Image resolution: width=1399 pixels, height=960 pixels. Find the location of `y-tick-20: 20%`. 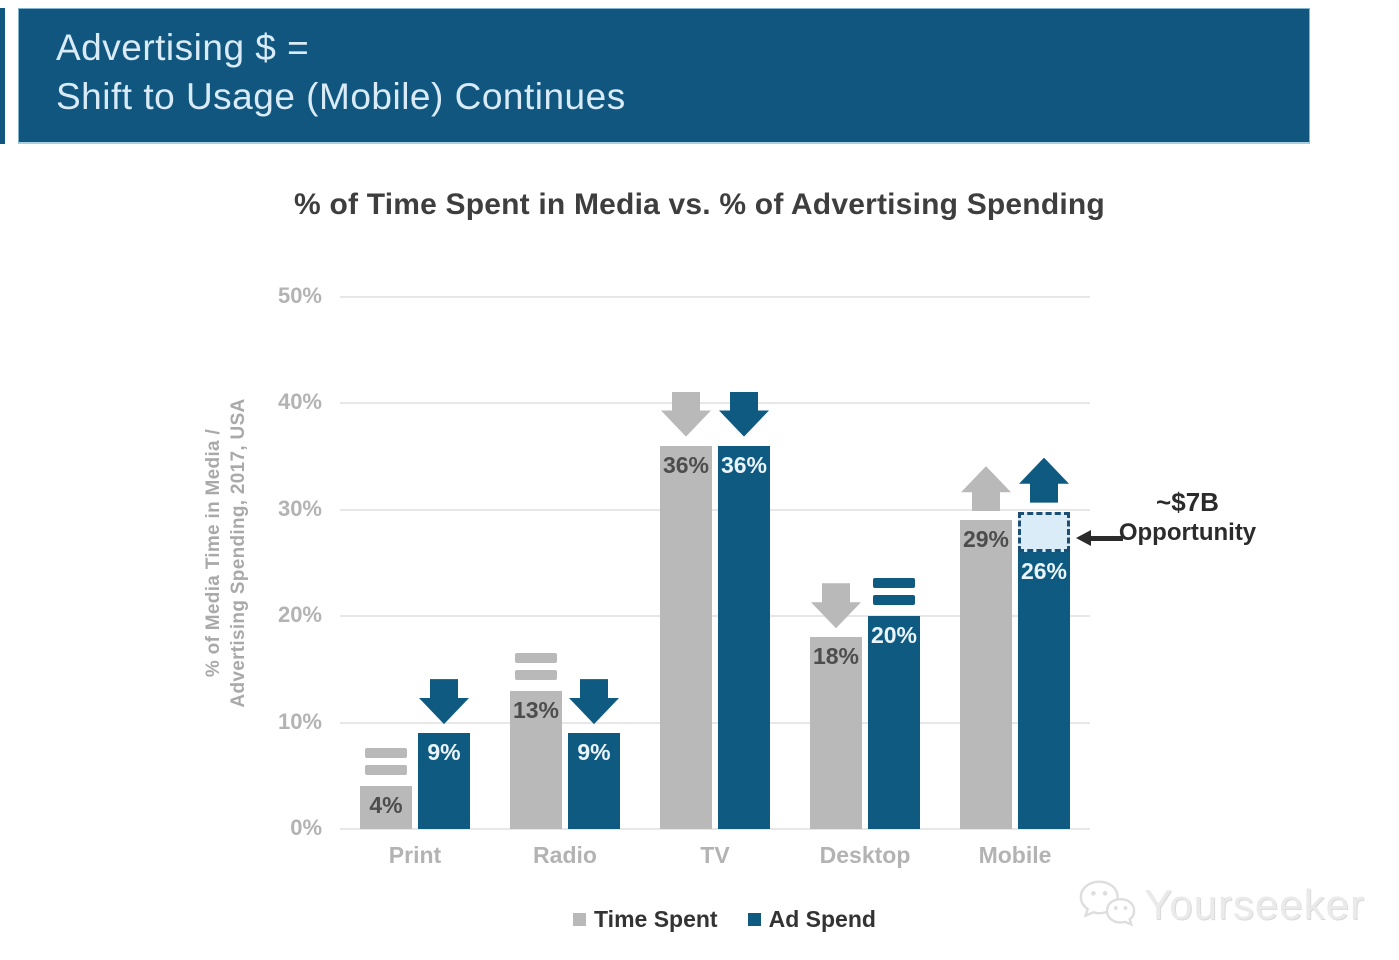

y-tick-20: 20% is located at coordinates (299, 614).